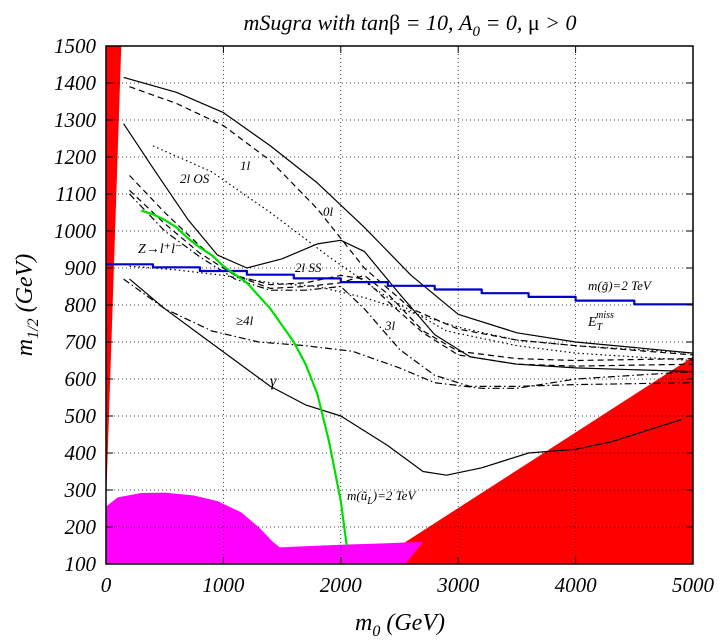 This screenshot has height=640, width=725. What do you see at coordinates (458, 585) in the screenshot?
I see `x-tick-label: 3000` at bounding box center [458, 585].